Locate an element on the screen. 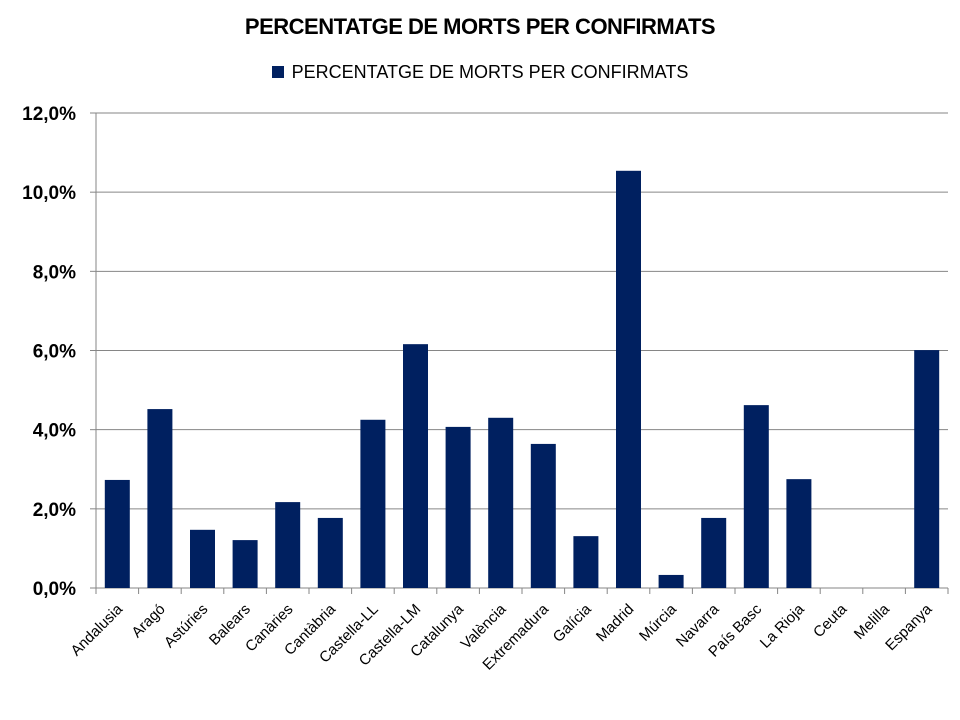  y-tick-label: 8,0% is located at coordinates (54, 272).